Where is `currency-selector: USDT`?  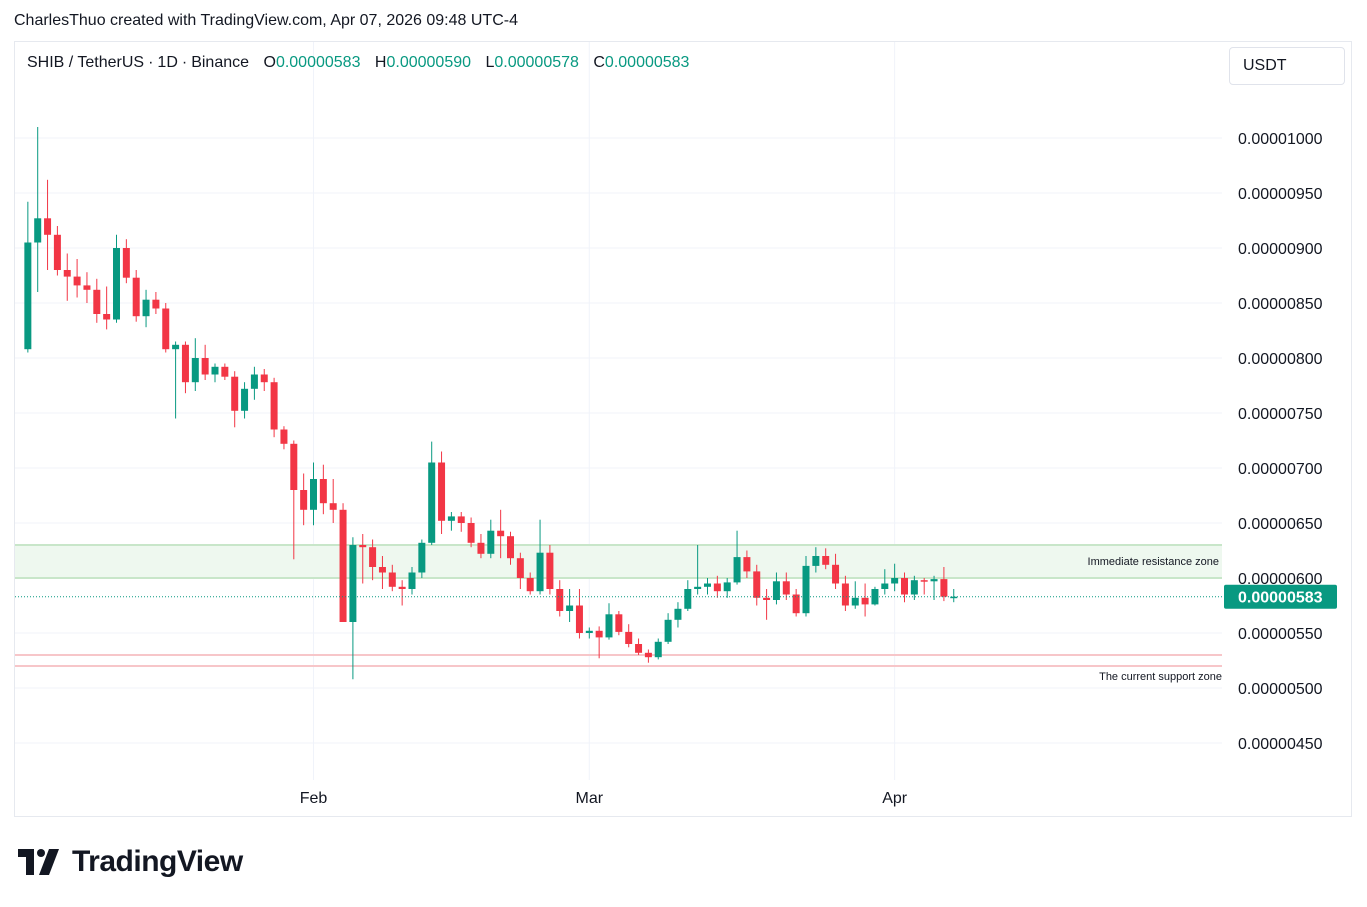 currency-selector: USDT is located at coordinates (1287, 66).